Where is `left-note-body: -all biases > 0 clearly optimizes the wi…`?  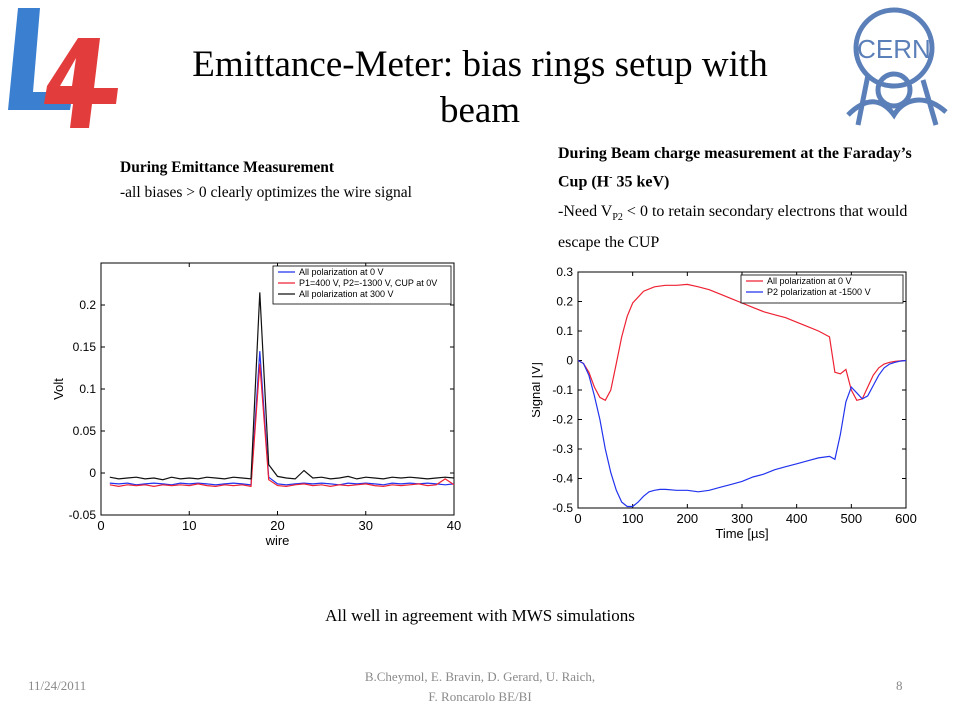 left-note-body: -all biases > 0 clearly optimizes the wi… is located at coordinates (266, 192).